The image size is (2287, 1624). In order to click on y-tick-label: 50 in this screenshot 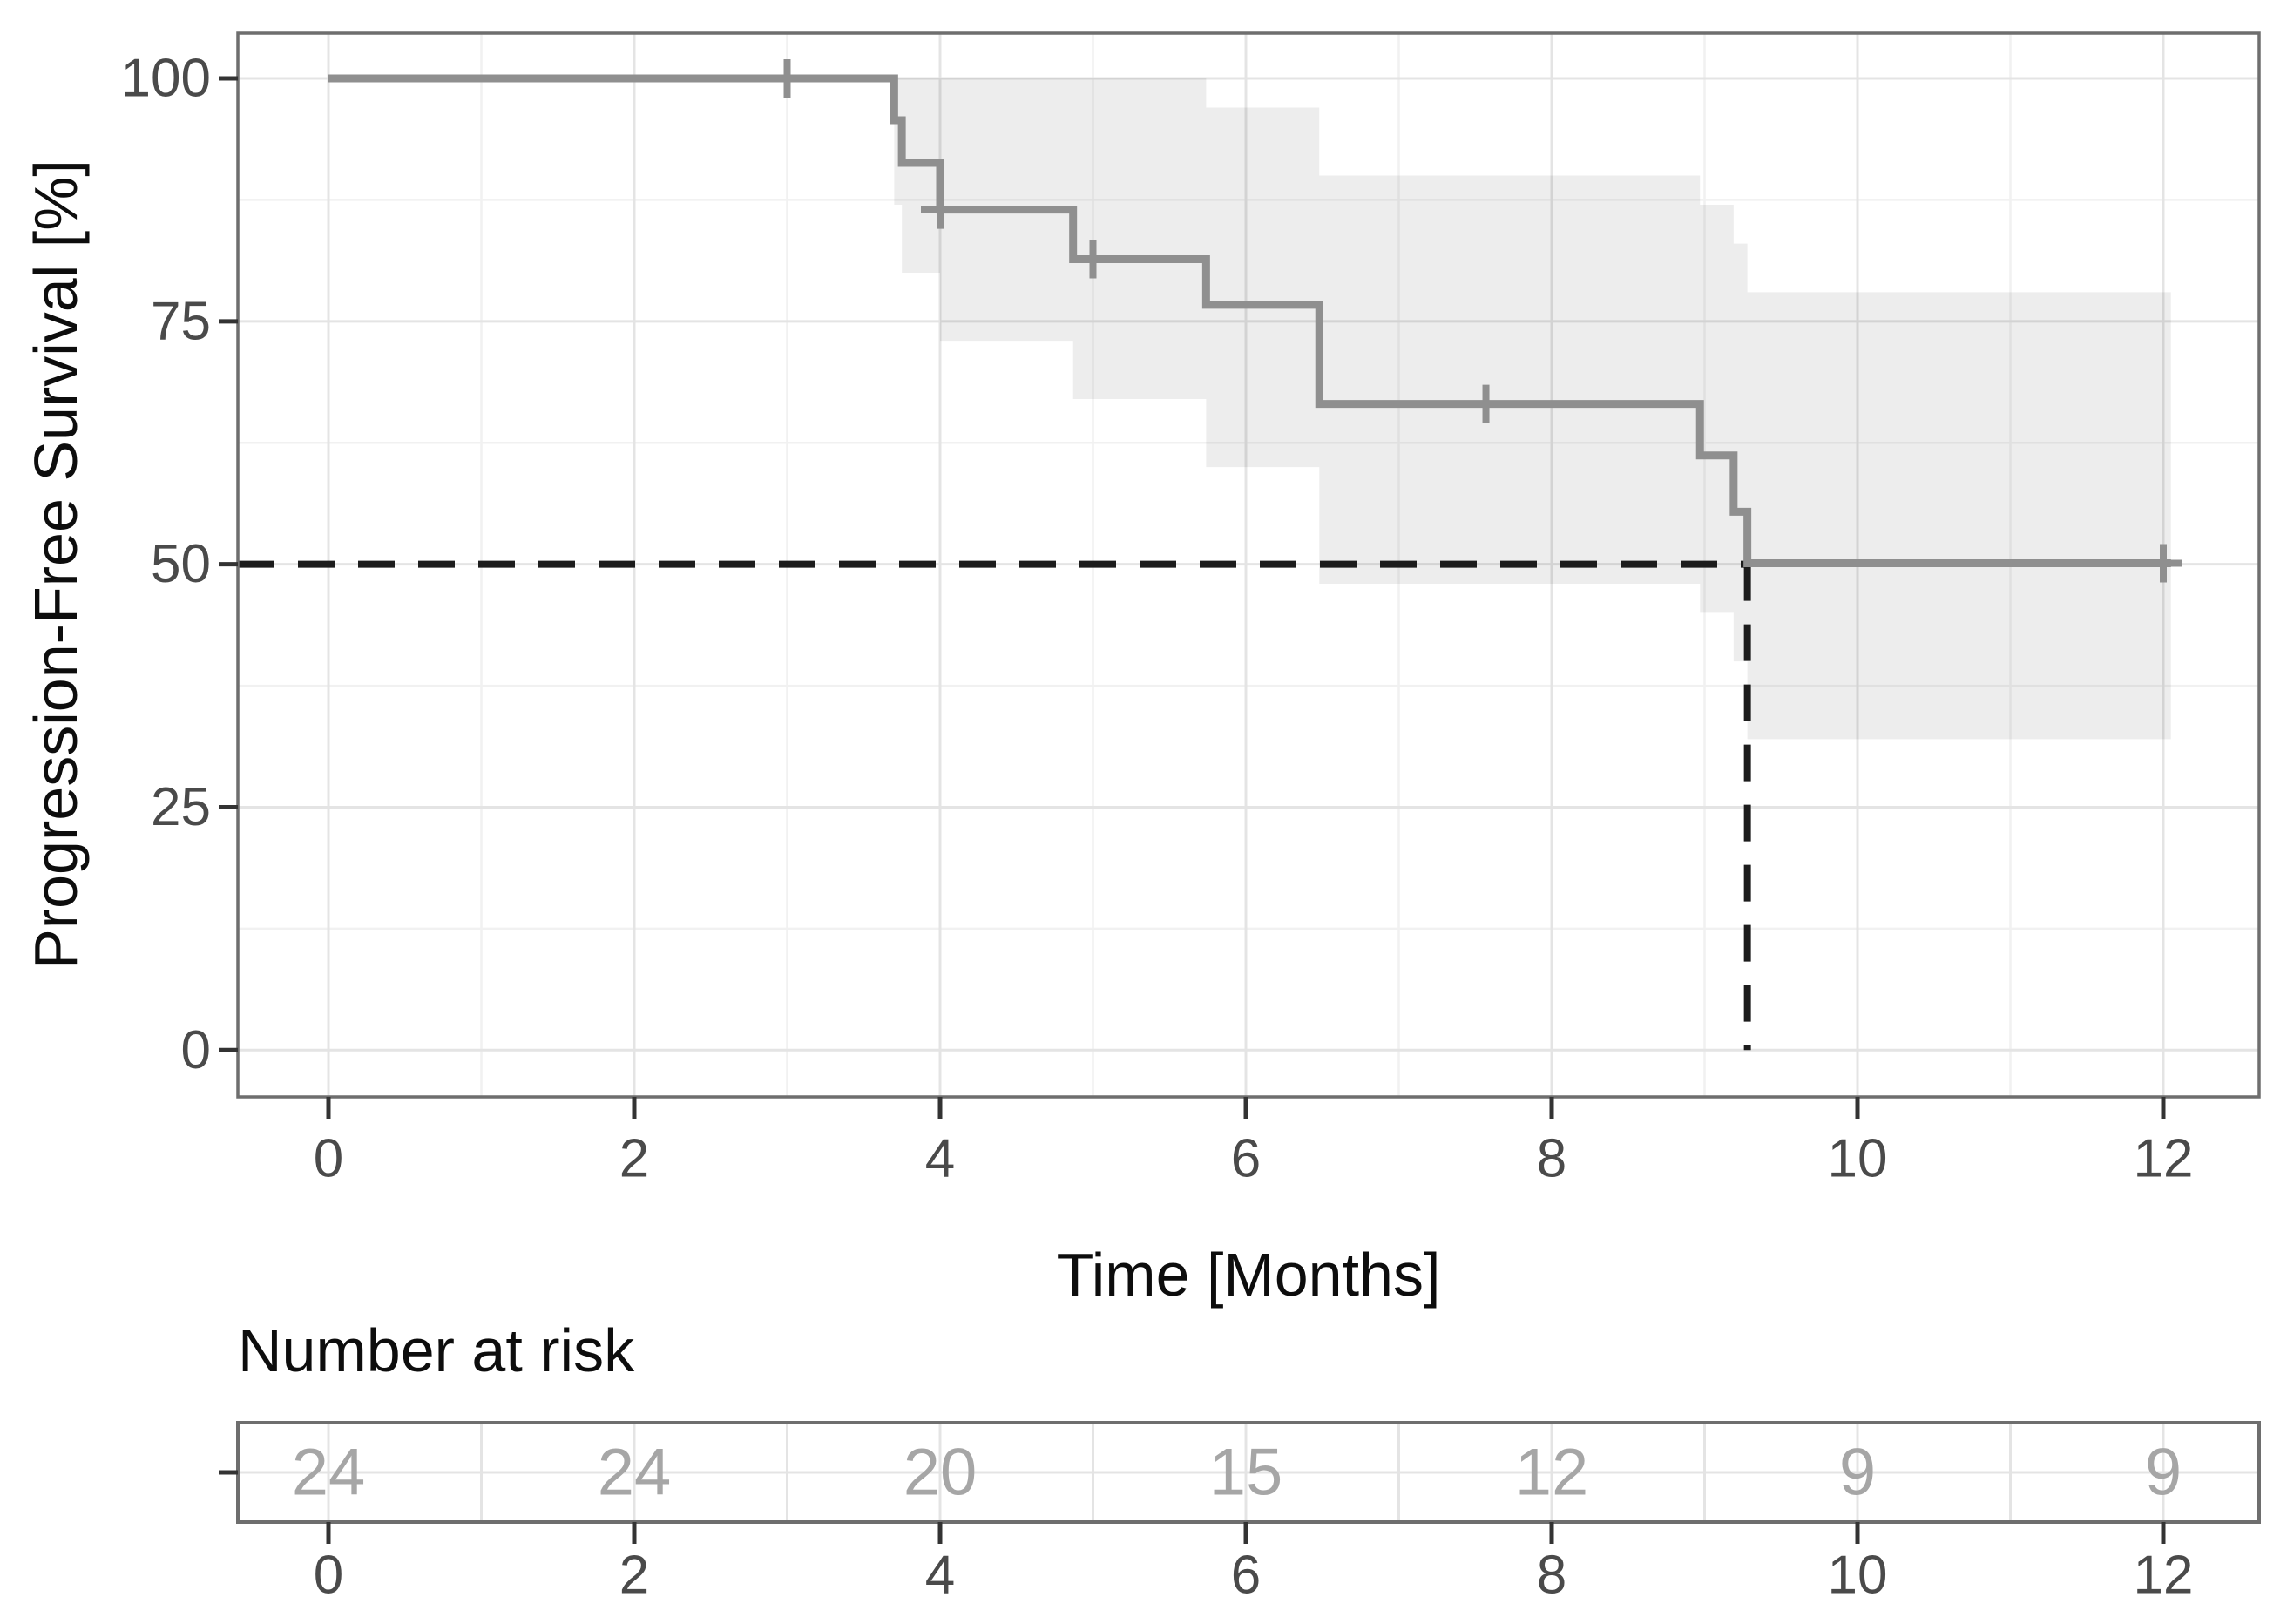, I will do `click(181, 564)`.